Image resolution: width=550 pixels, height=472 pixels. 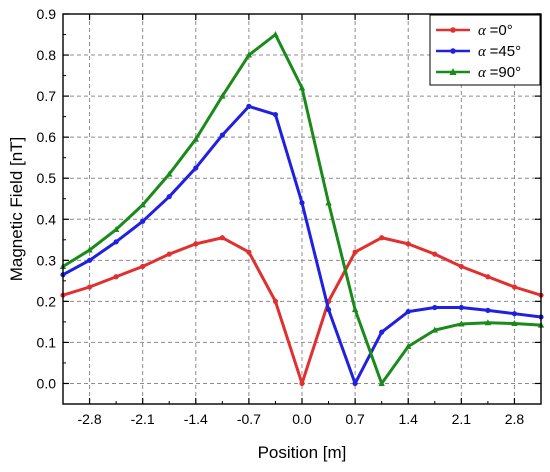 I want to click on legend-series-name: =90°, so click(x=505, y=72).